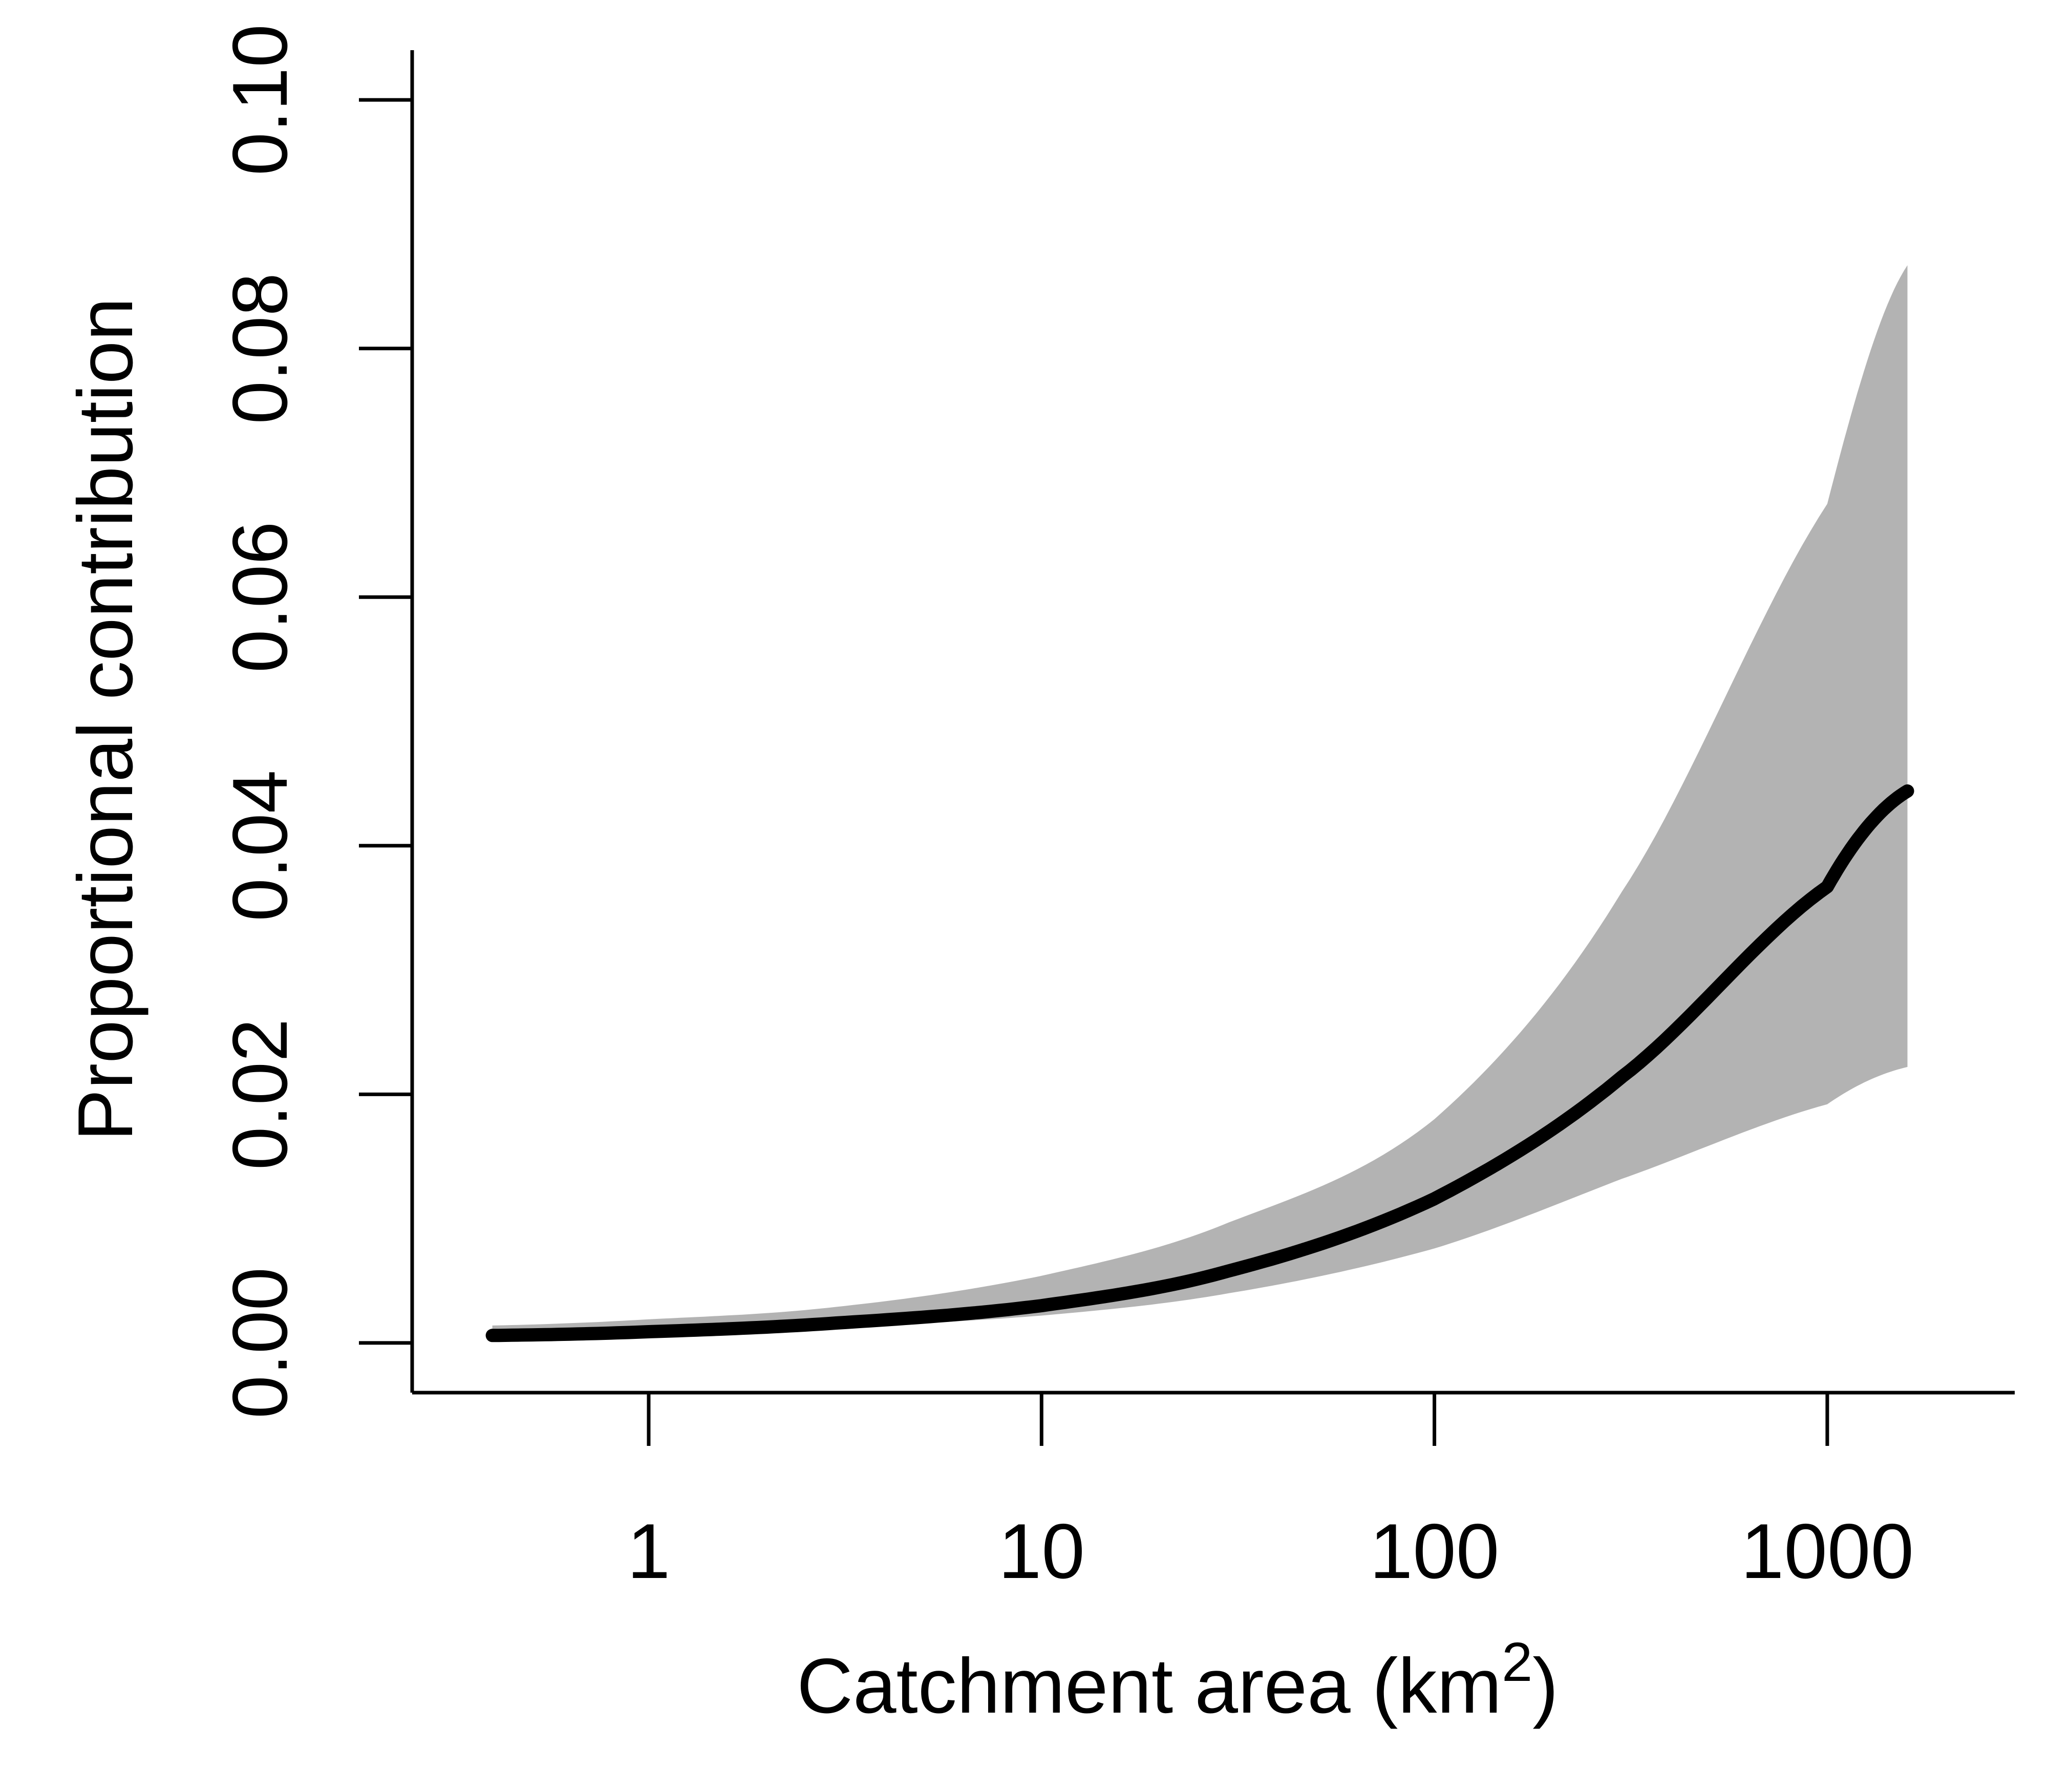  Describe the element at coordinates (260, 597) in the screenshot. I see `y-tick-label: 0.06` at that location.